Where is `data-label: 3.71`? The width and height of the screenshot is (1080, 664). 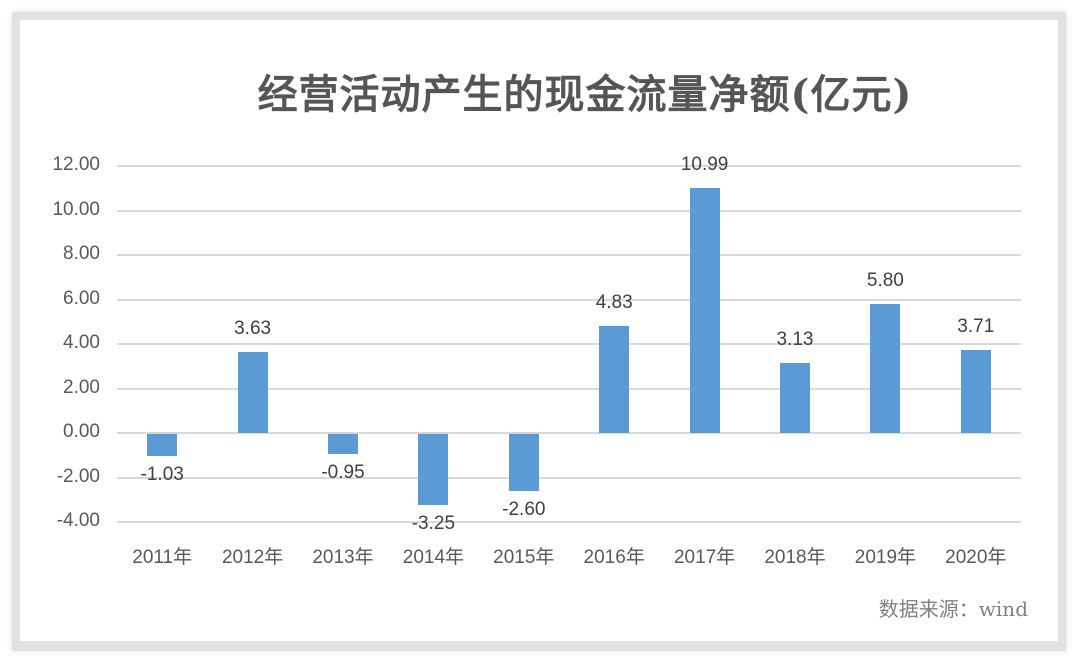
data-label: 3.71 is located at coordinates (976, 327).